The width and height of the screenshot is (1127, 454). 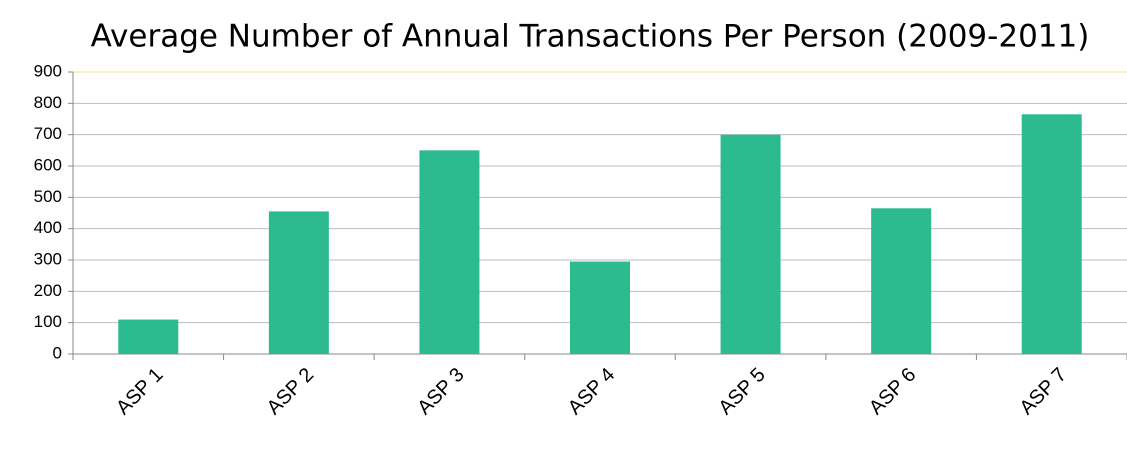 What do you see at coordinates (440, 391) in the screenshot?
I see `x-tick-label: ASP 3` at bounding box center [440, 391].